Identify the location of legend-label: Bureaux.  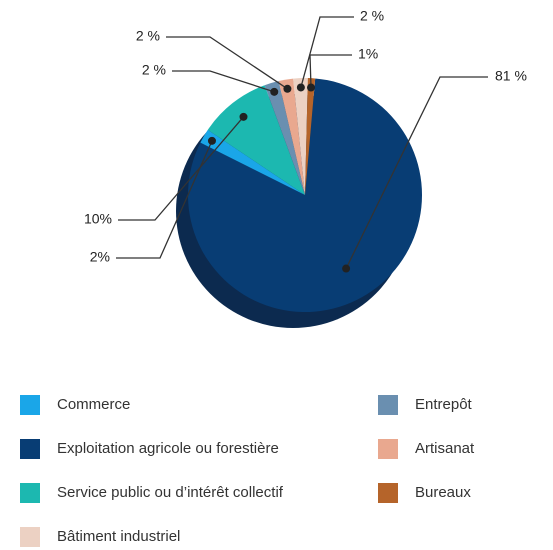
(443, 492).